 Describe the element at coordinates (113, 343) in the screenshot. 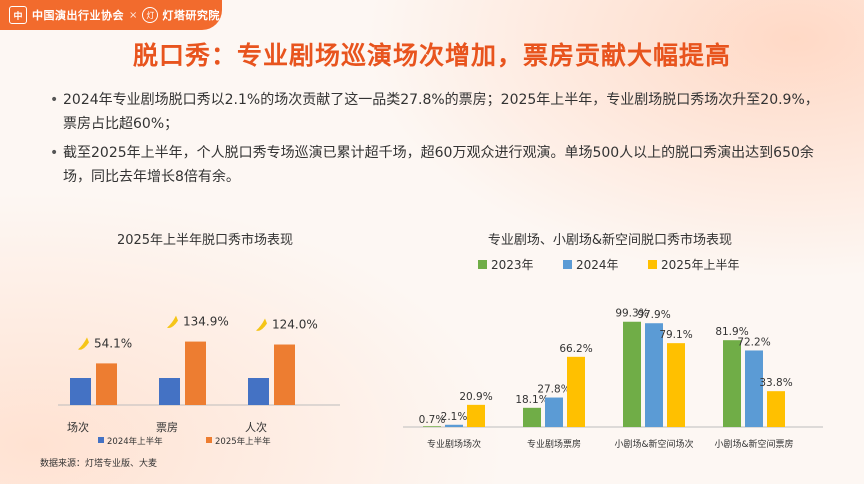

I see `chart1-growth-label: 54.1%` at that location.